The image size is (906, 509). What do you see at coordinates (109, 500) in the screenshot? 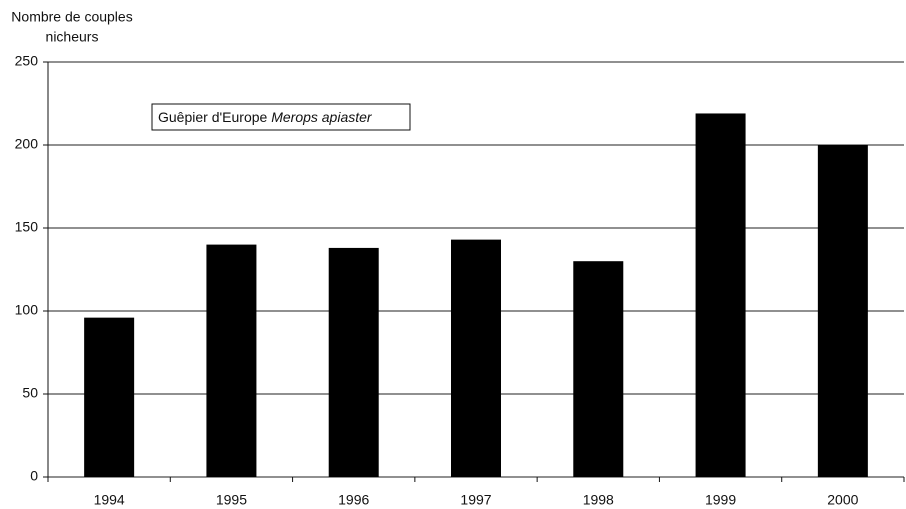
I see `x-tick-label: 1994` at bounding box center [109, 500].